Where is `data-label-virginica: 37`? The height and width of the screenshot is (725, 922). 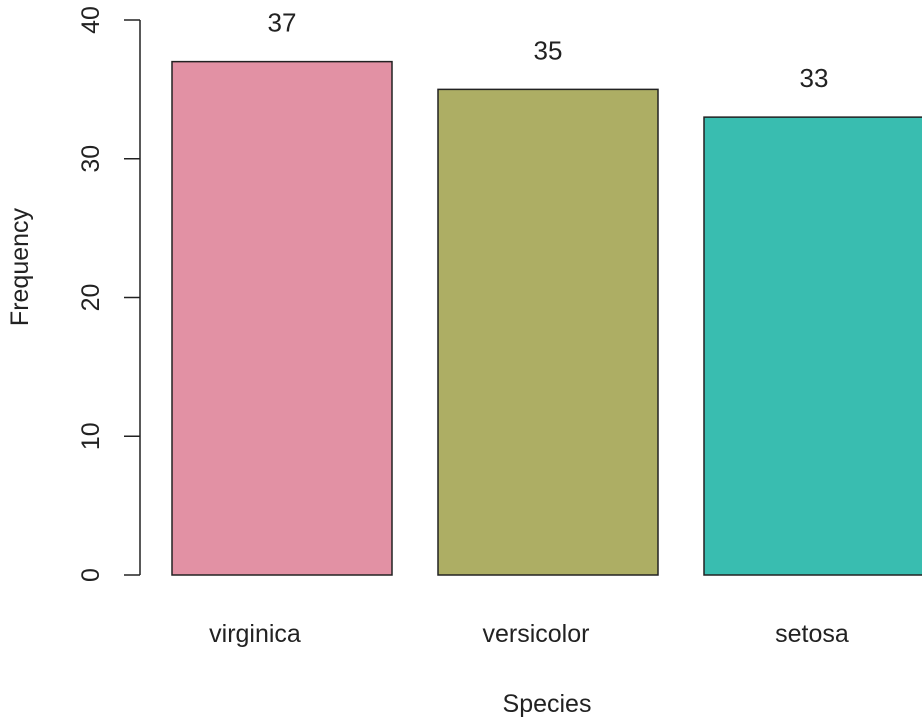 data-label-virginica: 37 is located at coordinates (282, 23).